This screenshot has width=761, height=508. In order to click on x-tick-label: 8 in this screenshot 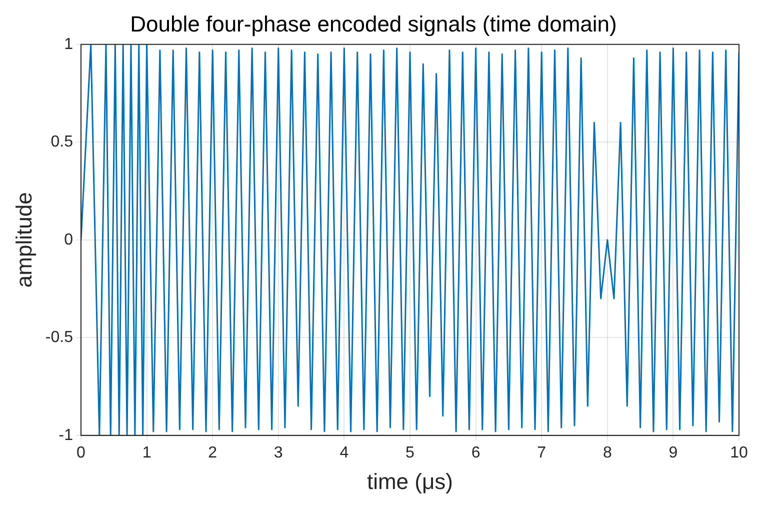, I will do `click(607, 453)`.